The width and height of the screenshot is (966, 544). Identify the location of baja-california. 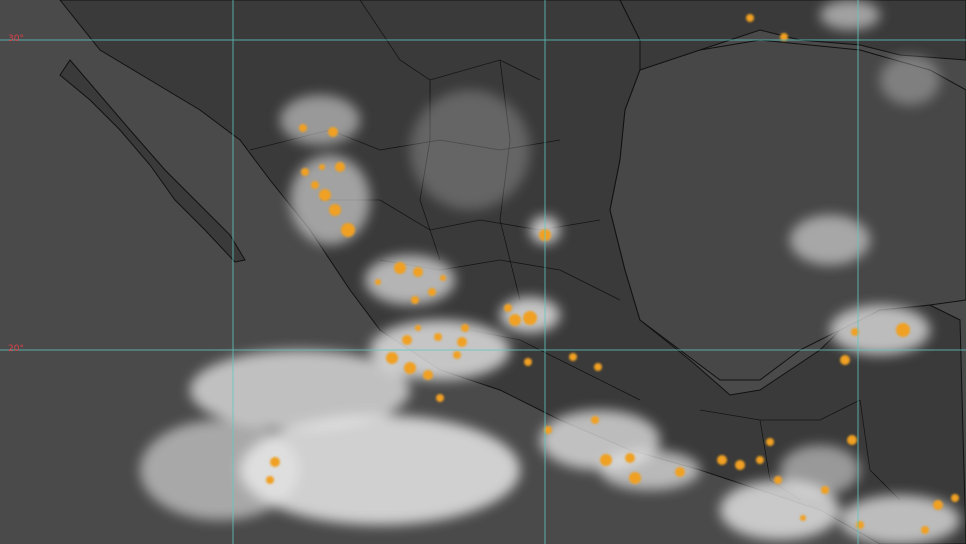
(152, 161).